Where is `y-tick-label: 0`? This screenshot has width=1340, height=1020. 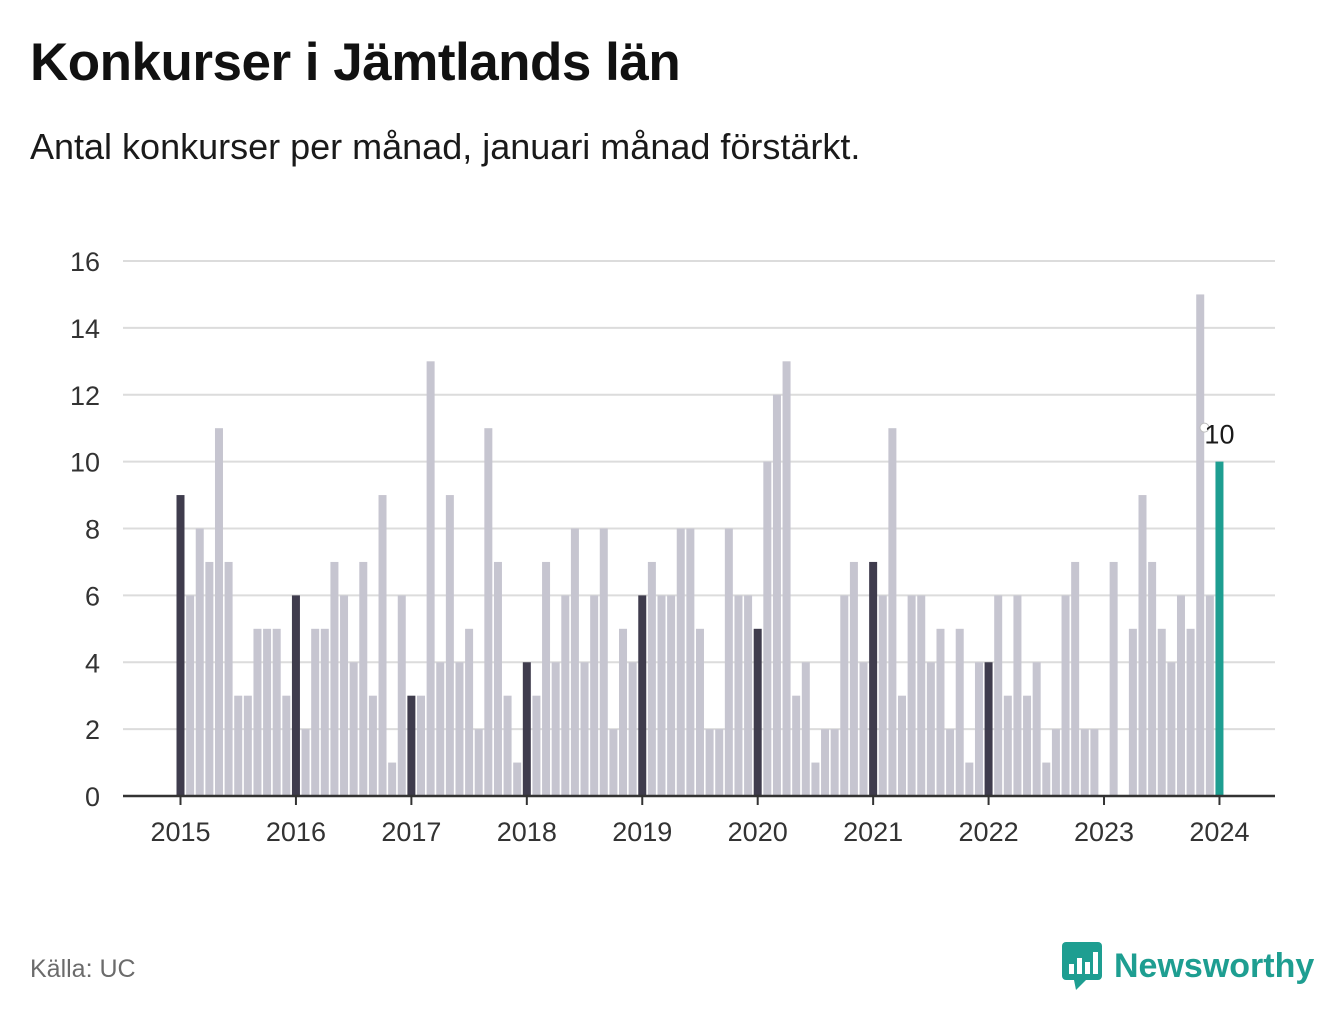
y-tick-label: 0 is located at coordinates (92, 797).